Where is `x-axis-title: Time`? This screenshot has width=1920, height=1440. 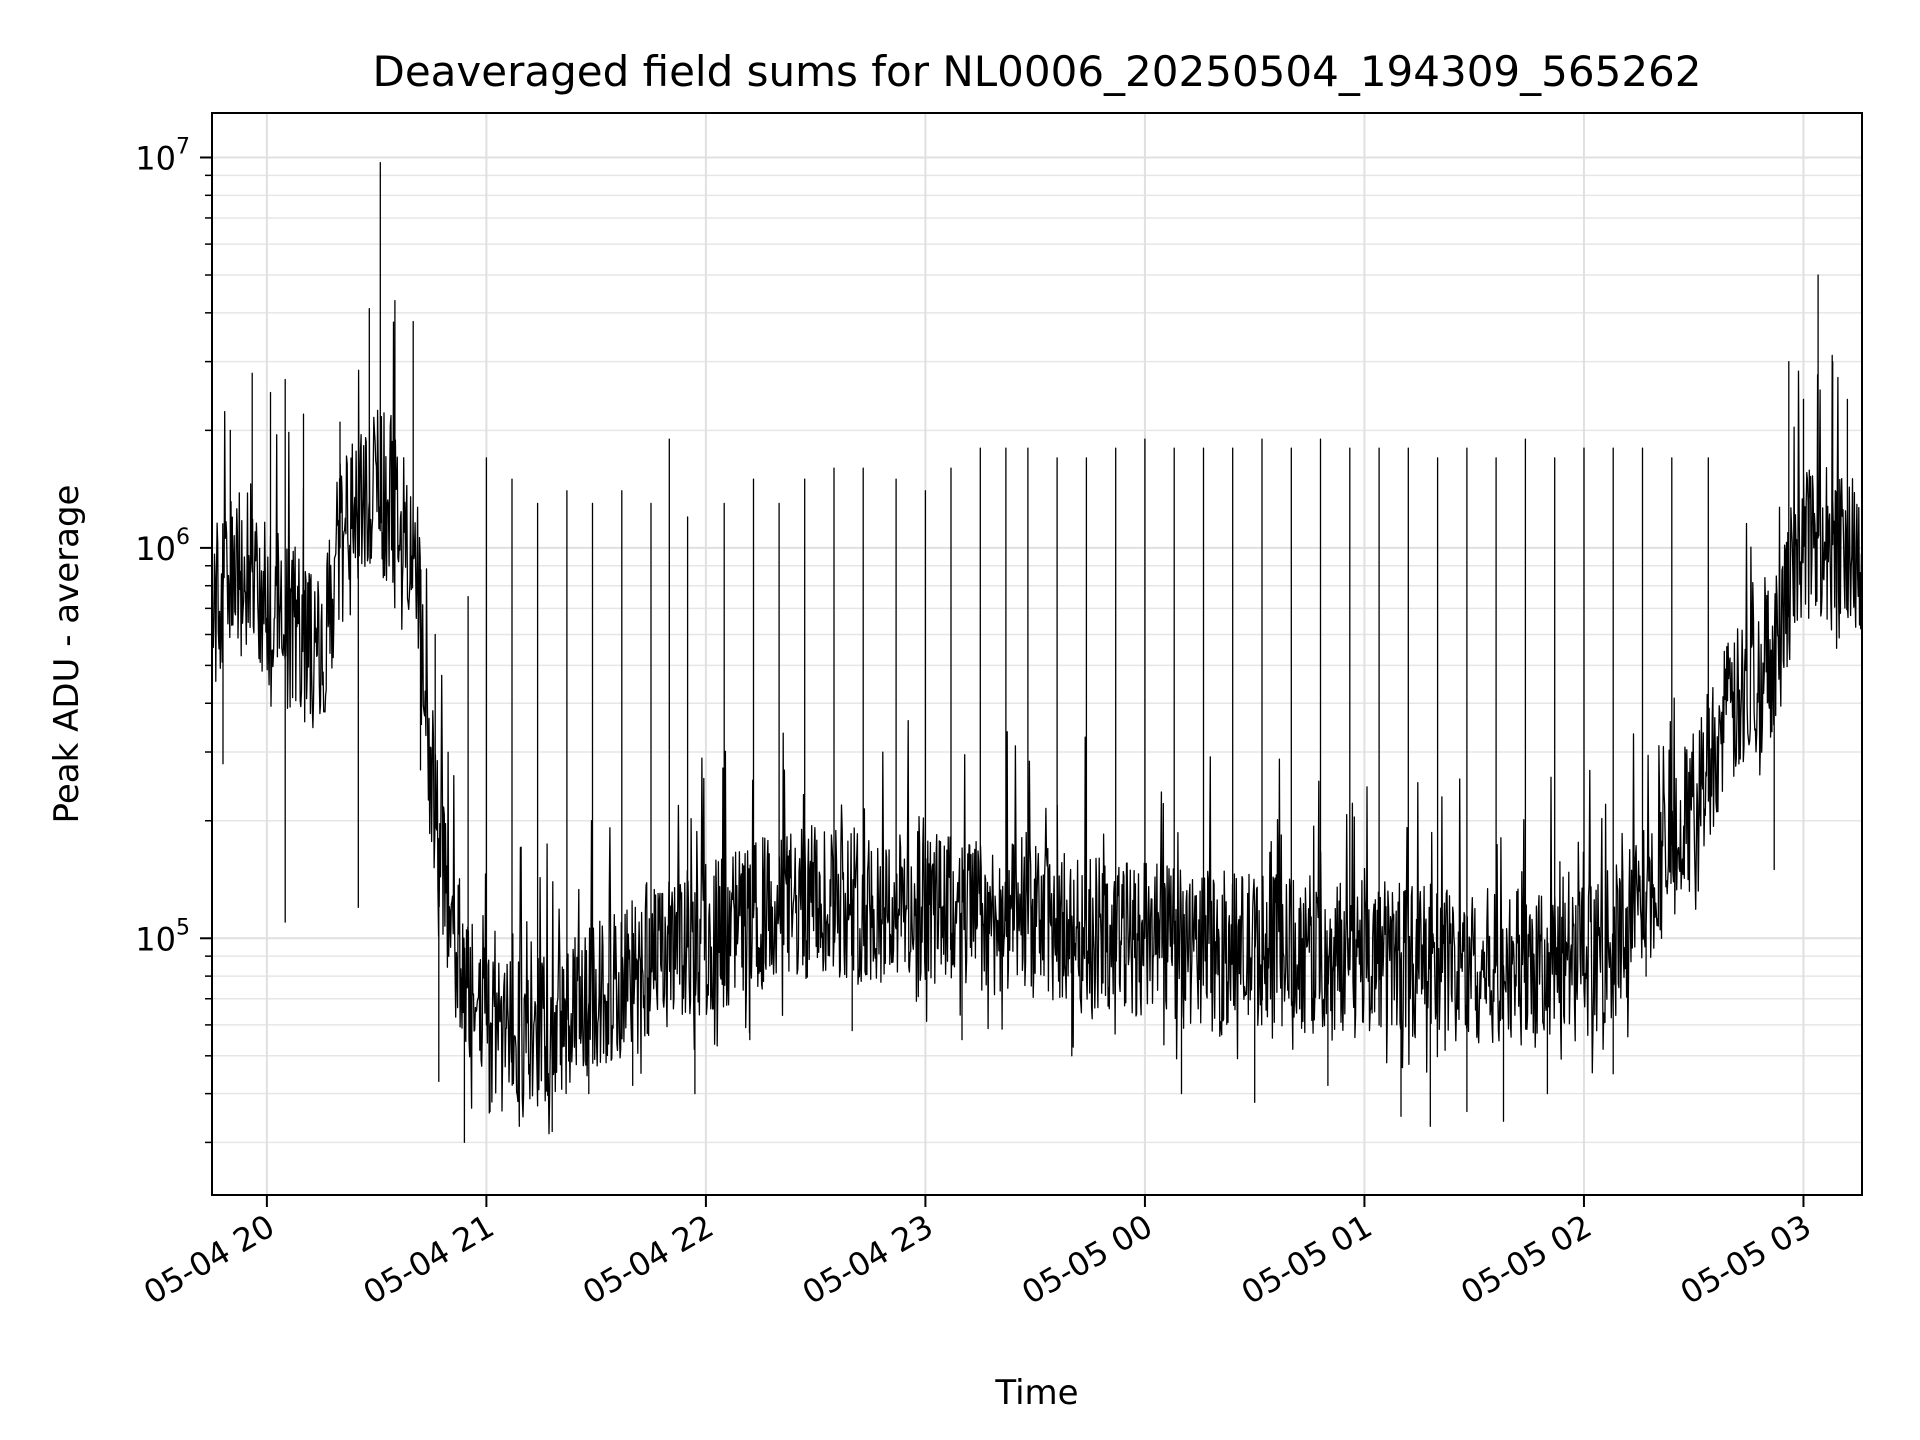 x-axis-title: Time is located at coordinates (1036, 1393).